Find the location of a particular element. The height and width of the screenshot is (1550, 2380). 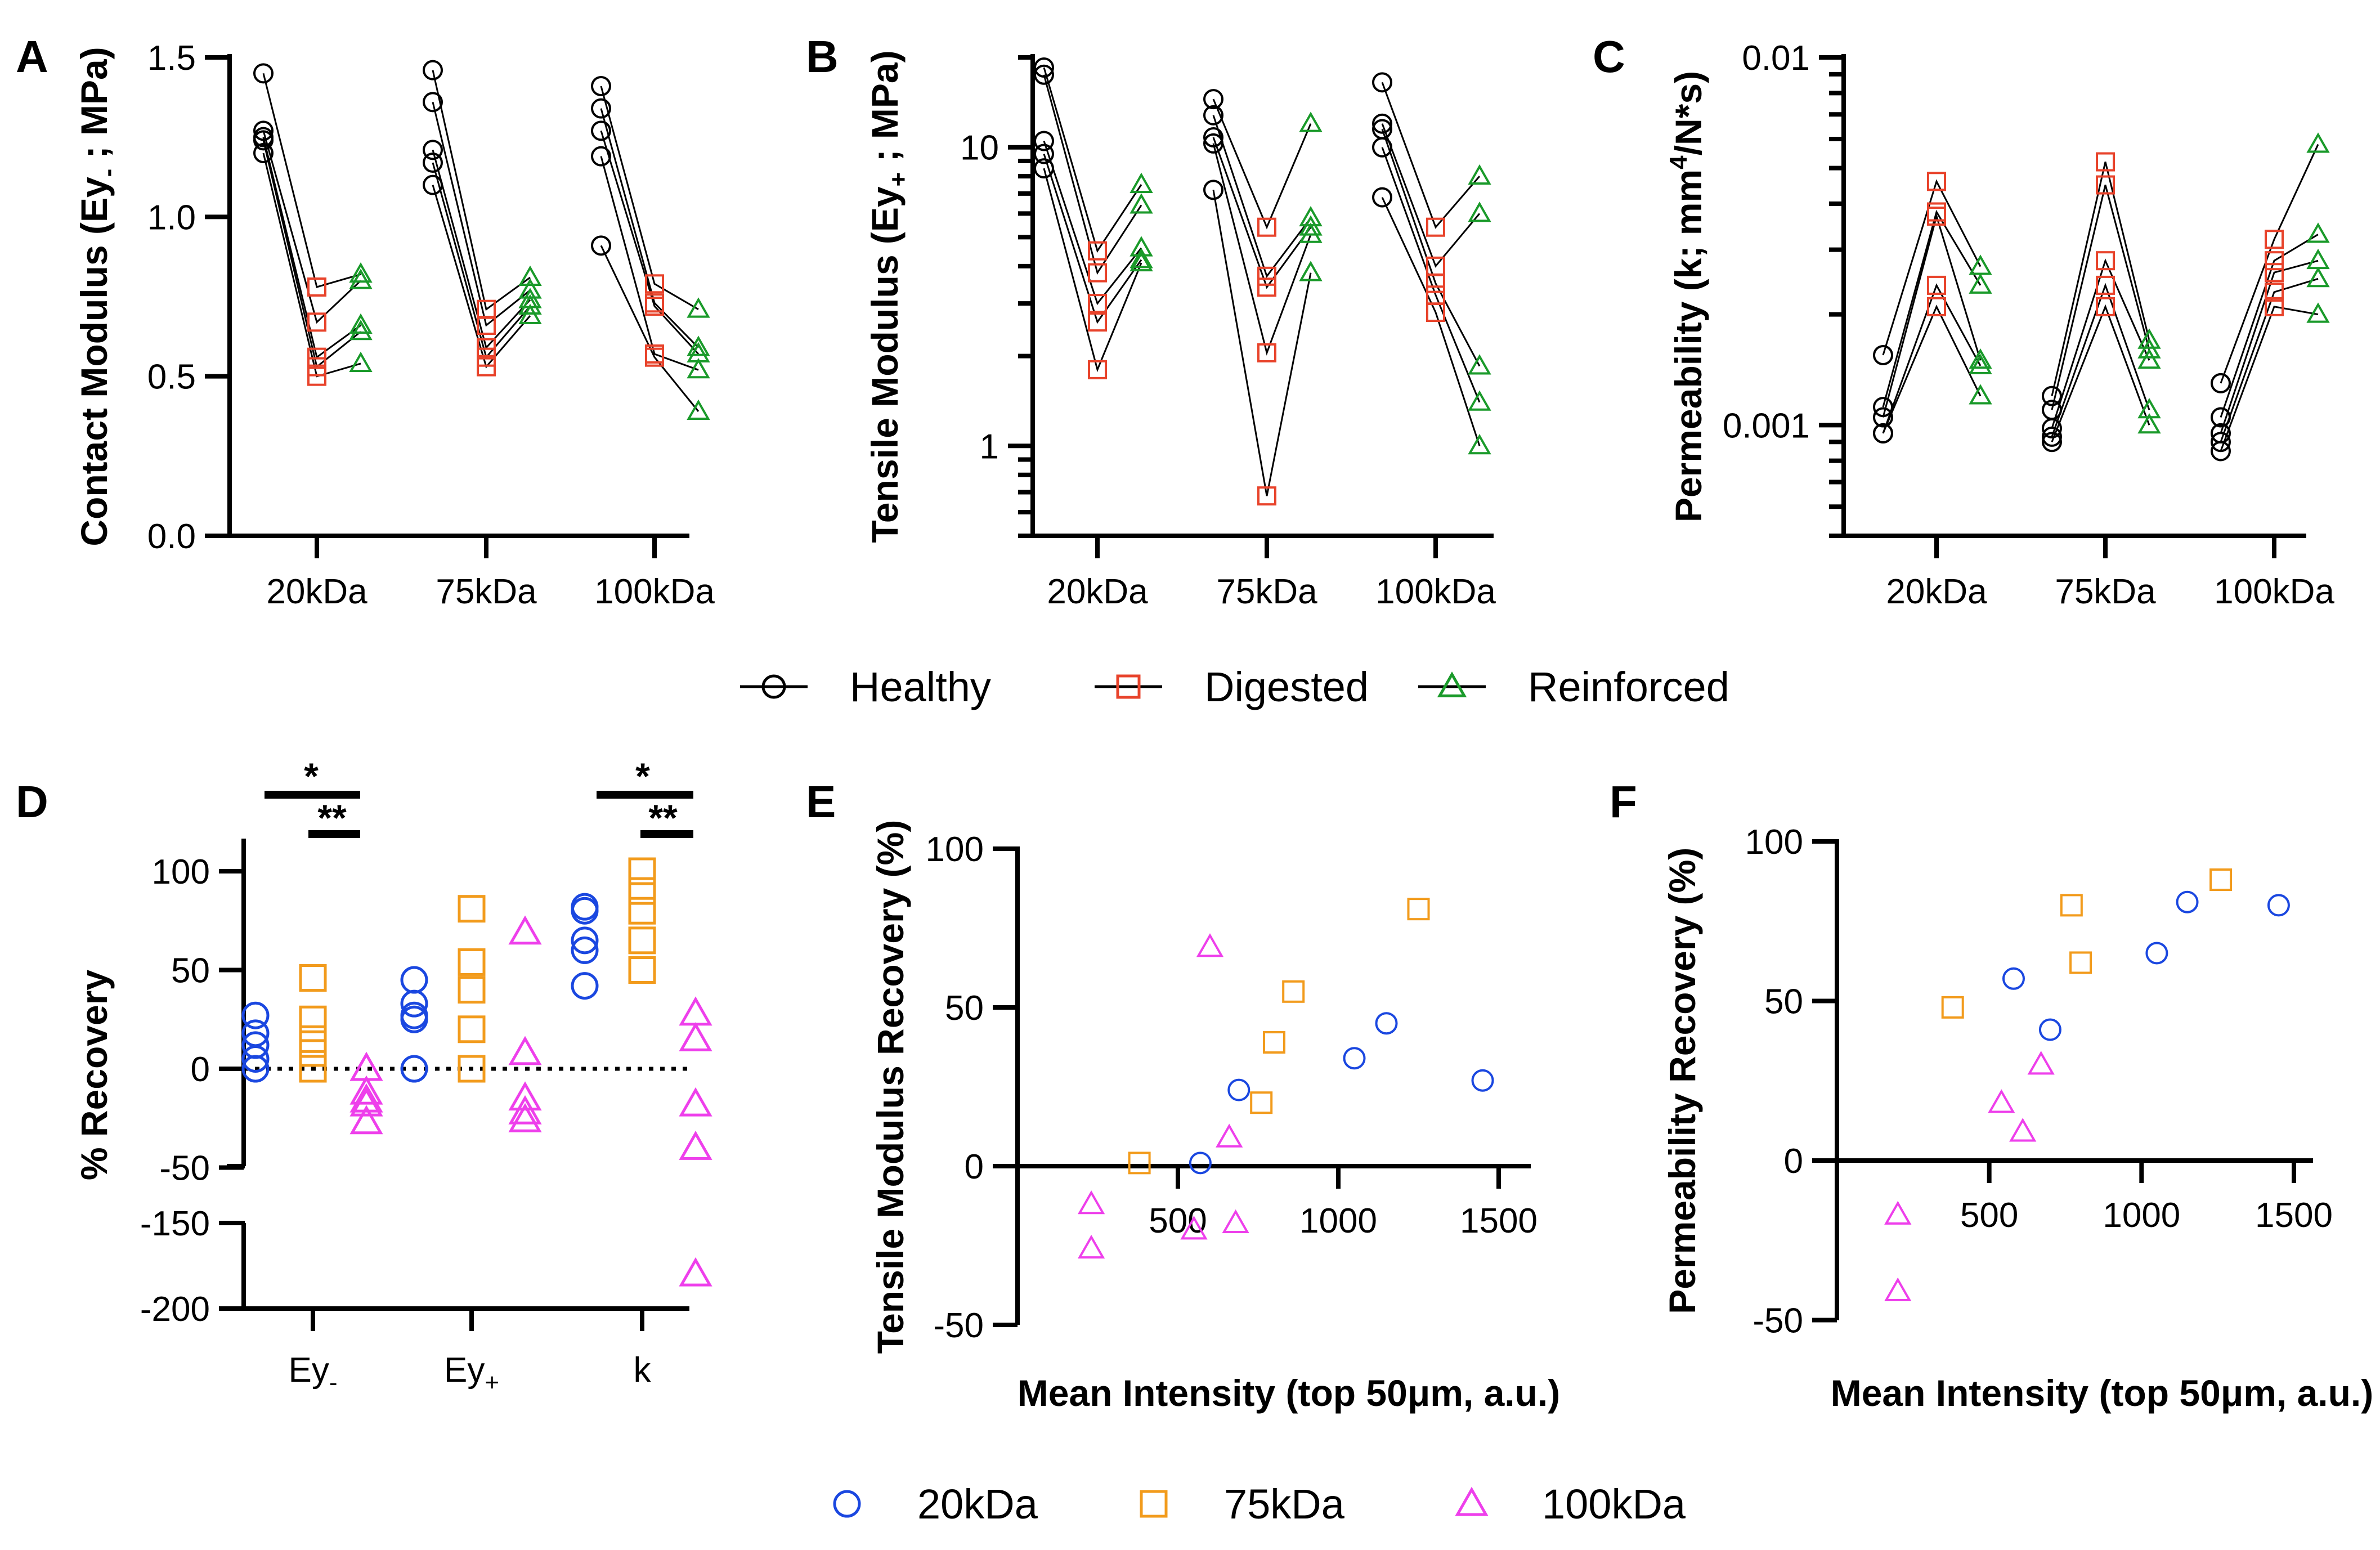

recovery-group is located at coordinates (641, 1072).